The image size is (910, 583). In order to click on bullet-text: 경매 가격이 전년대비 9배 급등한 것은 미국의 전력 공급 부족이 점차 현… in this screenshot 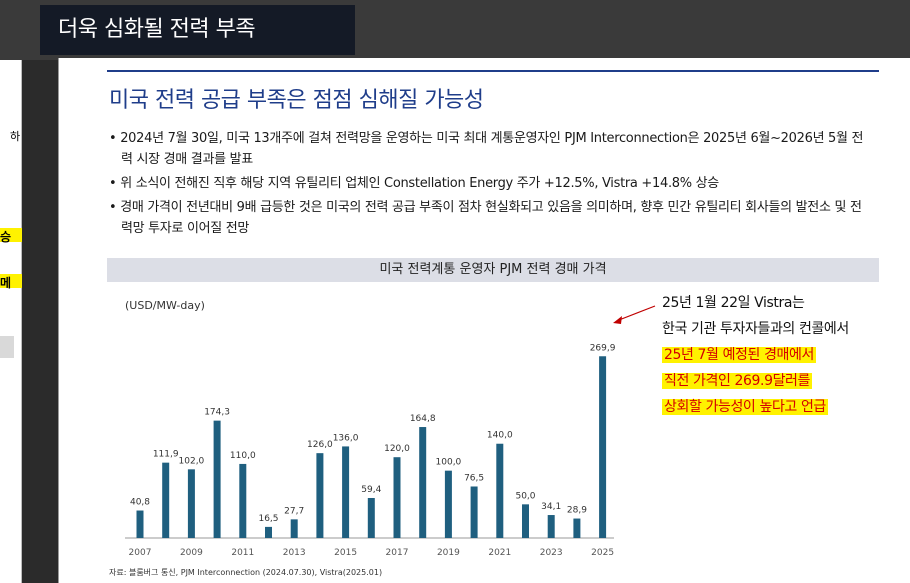, I will do `click(491, 218)`.